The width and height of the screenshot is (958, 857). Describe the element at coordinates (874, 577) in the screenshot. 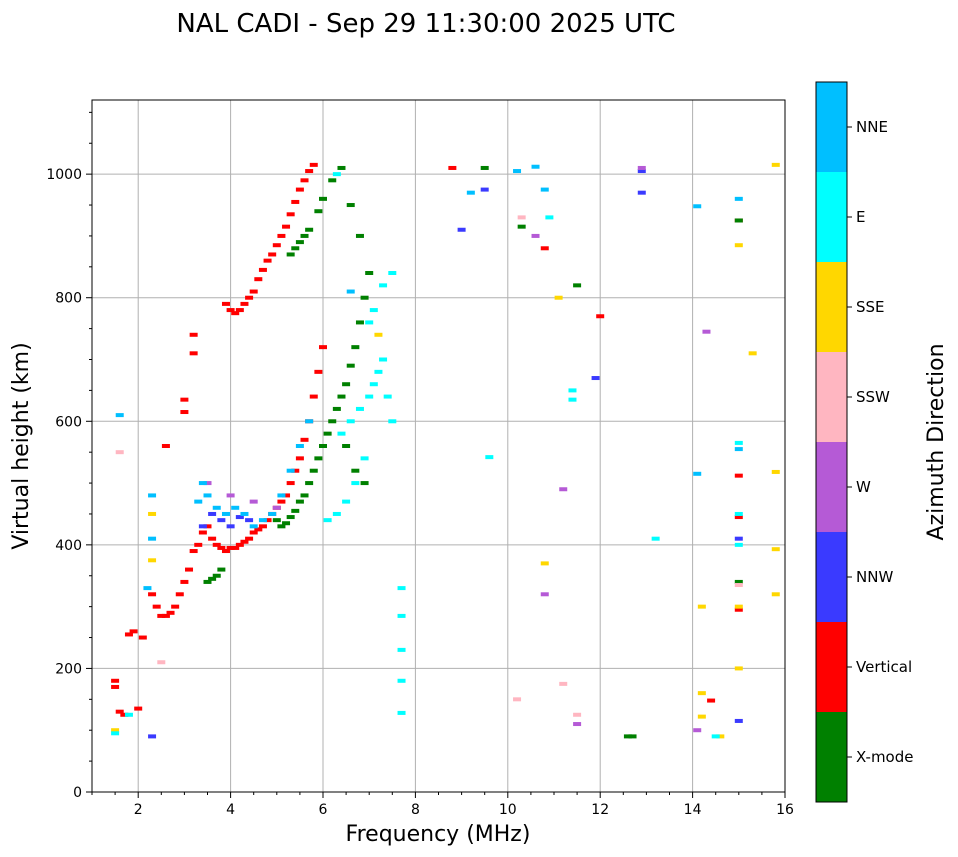

I see `colorbar-tick-label: NNW` at that location.